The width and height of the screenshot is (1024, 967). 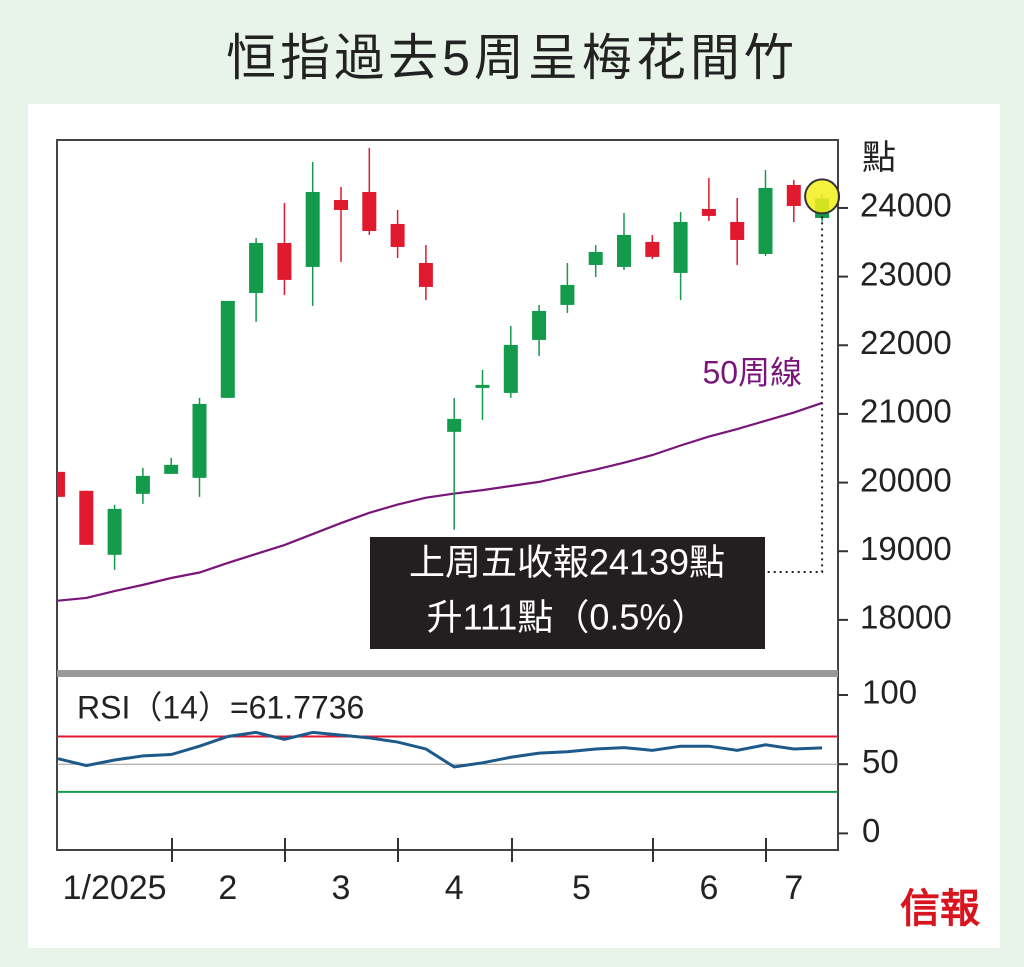 I want to click on highlight, so click(x=822, y=196).